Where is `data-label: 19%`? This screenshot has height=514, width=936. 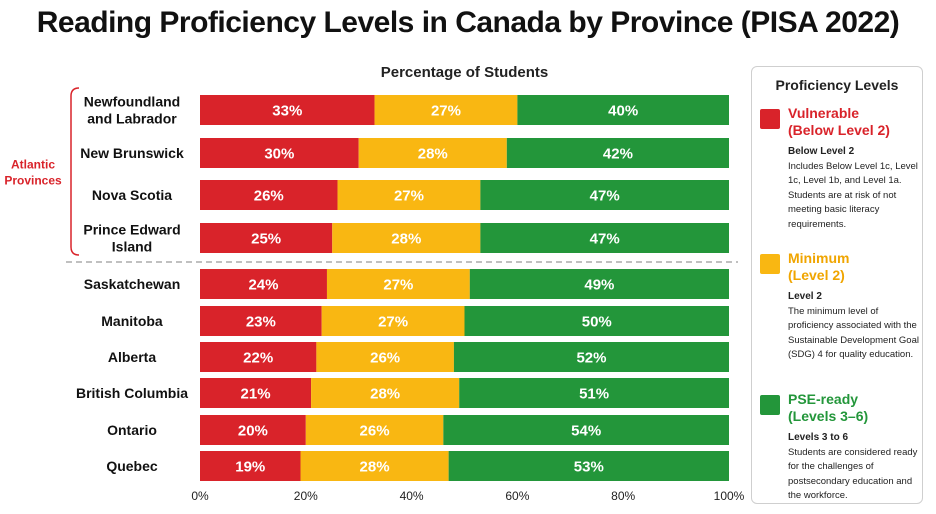 data-label: 19% is located at coordinates (250, 467).